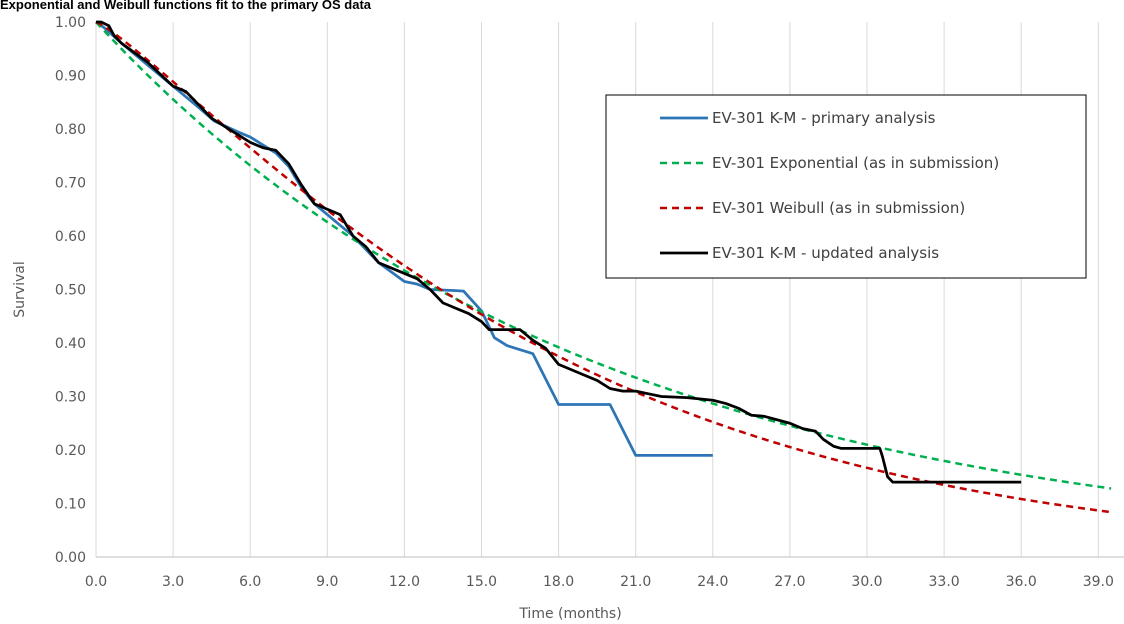  Describe the element at coordinates (70, 451) in the screenshot. I see `y-tick-label: 0.20` at that location.